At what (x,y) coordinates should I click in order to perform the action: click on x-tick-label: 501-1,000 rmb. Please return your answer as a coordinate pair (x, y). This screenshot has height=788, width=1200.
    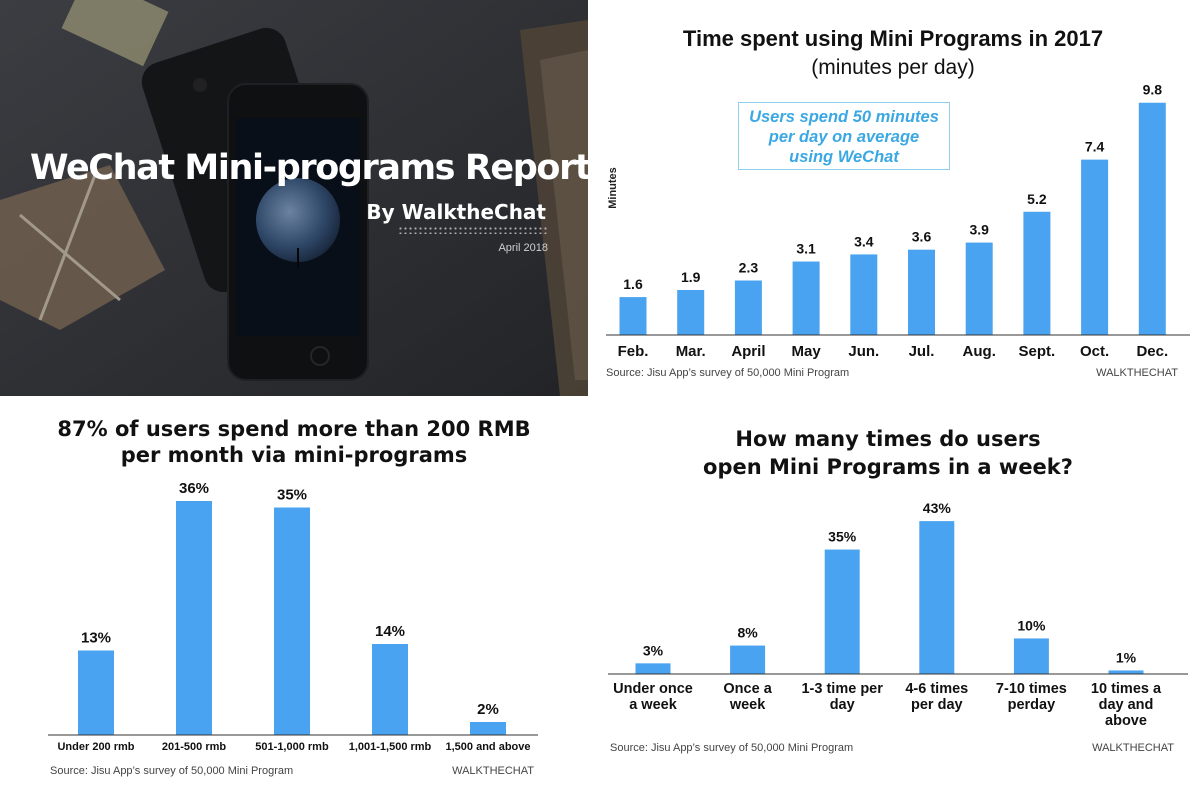
    Looking at the image, I should click on (292, 747).